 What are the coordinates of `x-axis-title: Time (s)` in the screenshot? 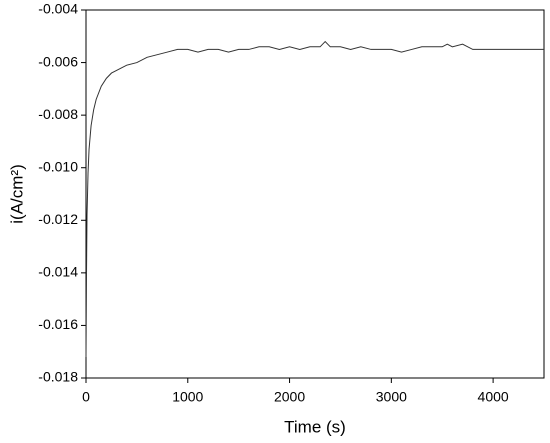 It's located at (315, 426).